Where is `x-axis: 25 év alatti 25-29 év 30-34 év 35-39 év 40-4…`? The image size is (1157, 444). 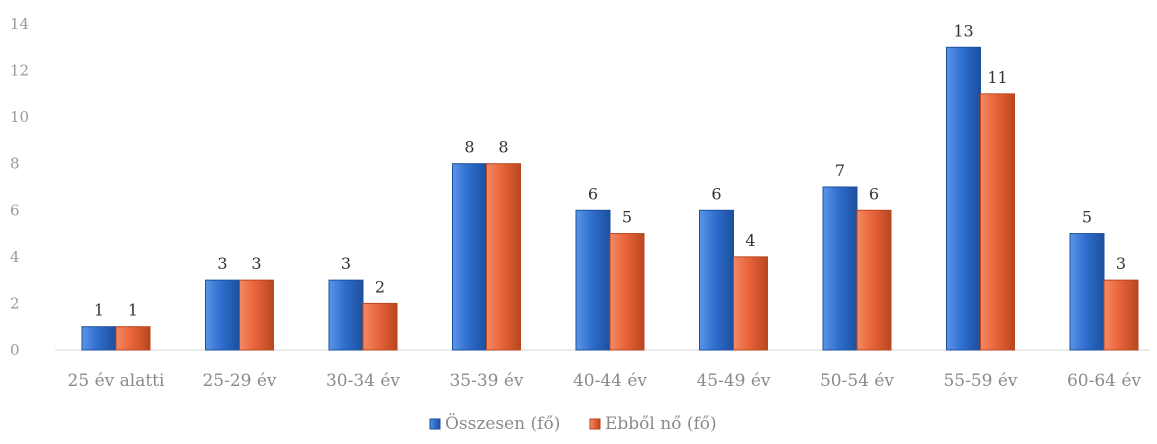
x-axis: 25 év alatti 25-29 év 30-34 év 35-39 év 40-4… is located at coordinates (605, 381).